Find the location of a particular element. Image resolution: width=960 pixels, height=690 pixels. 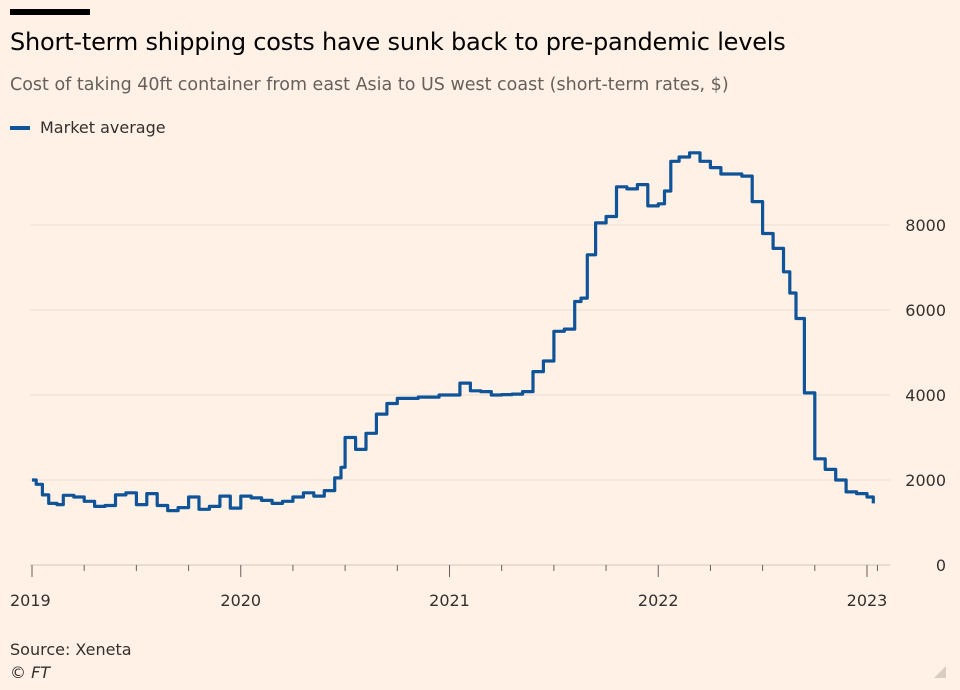

x-tick-label: 2019 is located at coordinates (30, 600).